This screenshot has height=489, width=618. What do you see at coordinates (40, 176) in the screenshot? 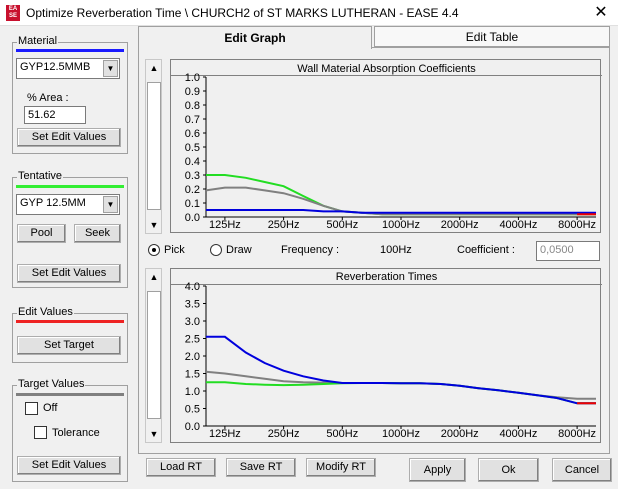
I see `tentative-group-title: Tentative` at bounding box center [40, 176].